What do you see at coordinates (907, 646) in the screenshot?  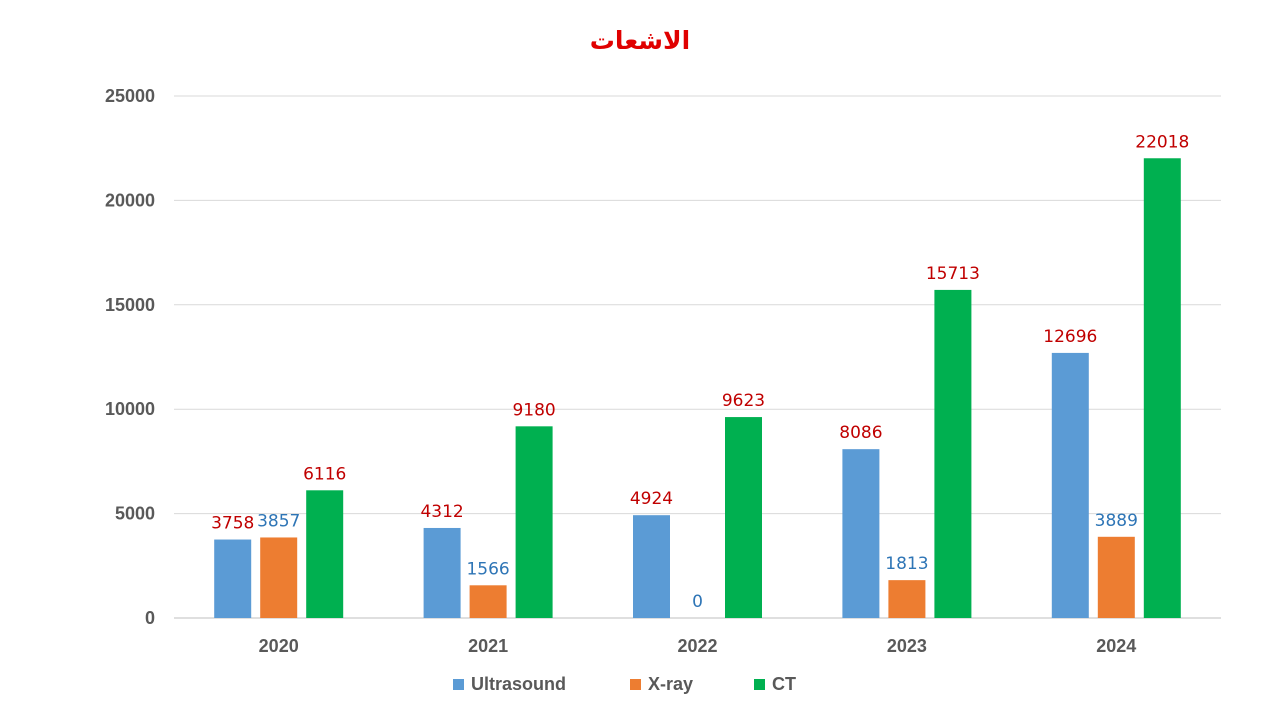 I see `x-tick-label: 2023` at bounding box center [907, 646].